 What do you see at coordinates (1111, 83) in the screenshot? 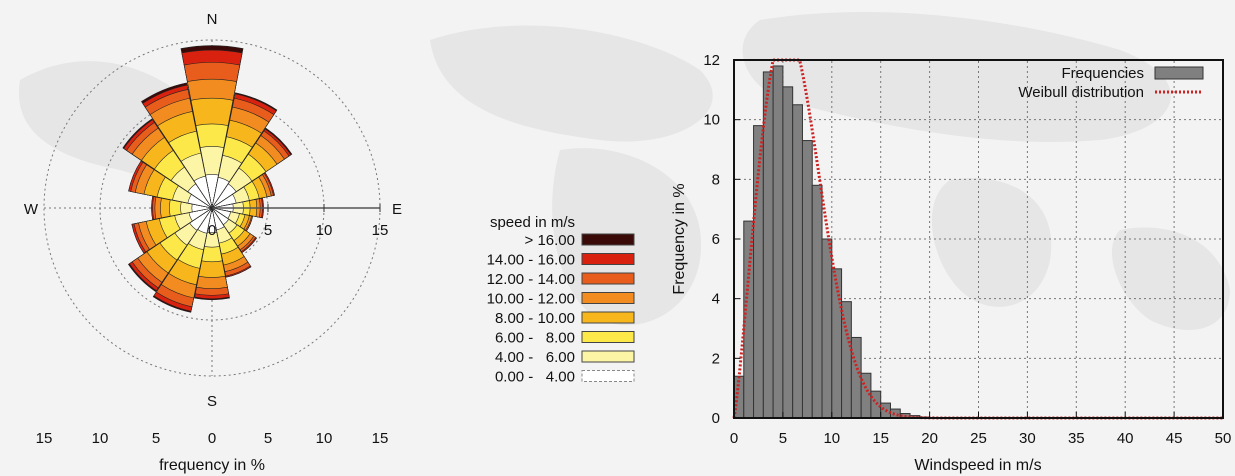
I see `histogram-legend: Frequencies Weibull distribution` at bounding box center [1111, 83].